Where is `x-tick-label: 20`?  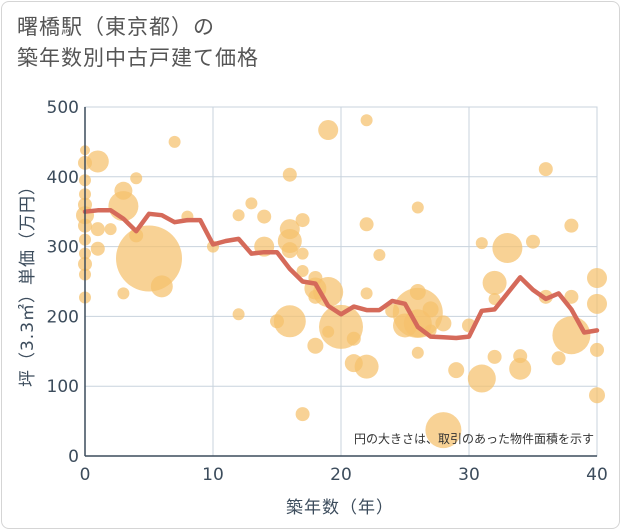 x-tick-label: 20 is located at coordinates (341, 475).